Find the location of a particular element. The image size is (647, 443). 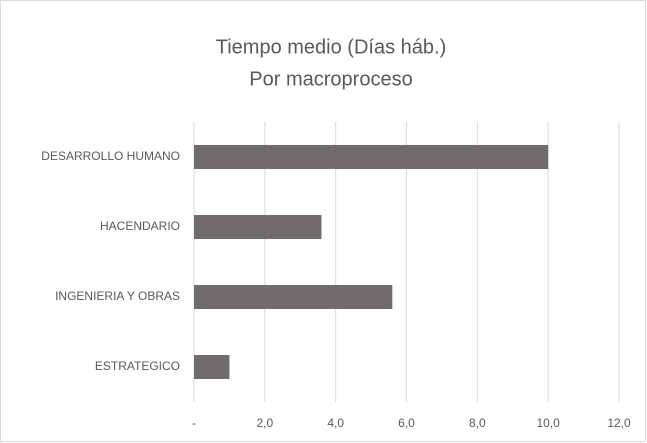

x-tick-label: 6,0 is located at coordinates (406, 423).